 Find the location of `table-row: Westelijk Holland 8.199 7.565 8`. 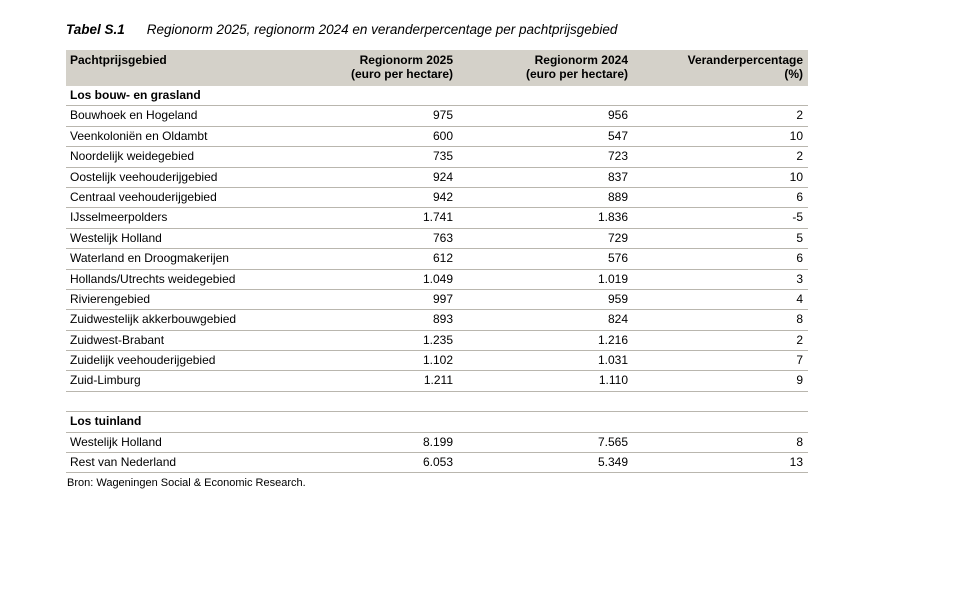

table-row: Westelijk Holland 8.199 7.565 8 is located at coordinates (437, 443).